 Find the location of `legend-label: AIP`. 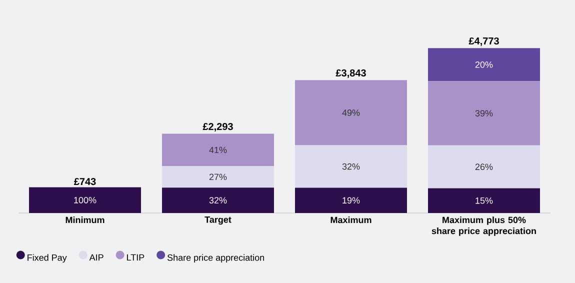

legend-label: AIP is located at coordinates (96, 257).